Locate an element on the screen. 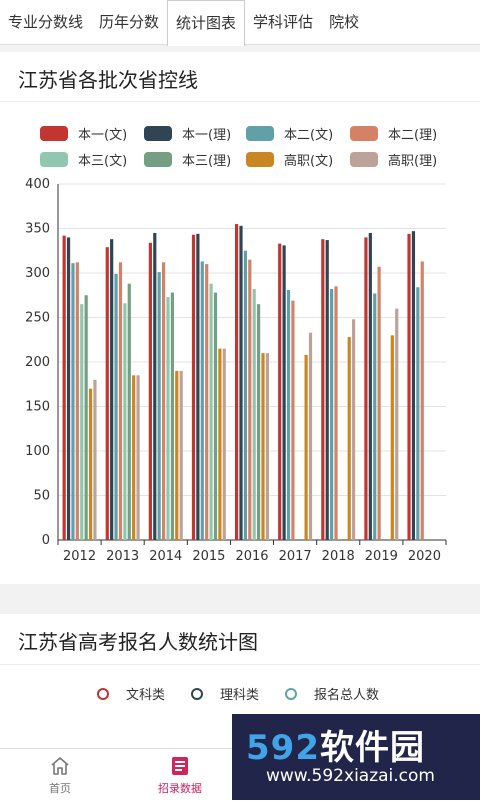 The width and height of the screenshot is (480, 801). y-tick-label: 0 is located at coordinates (46, 540).